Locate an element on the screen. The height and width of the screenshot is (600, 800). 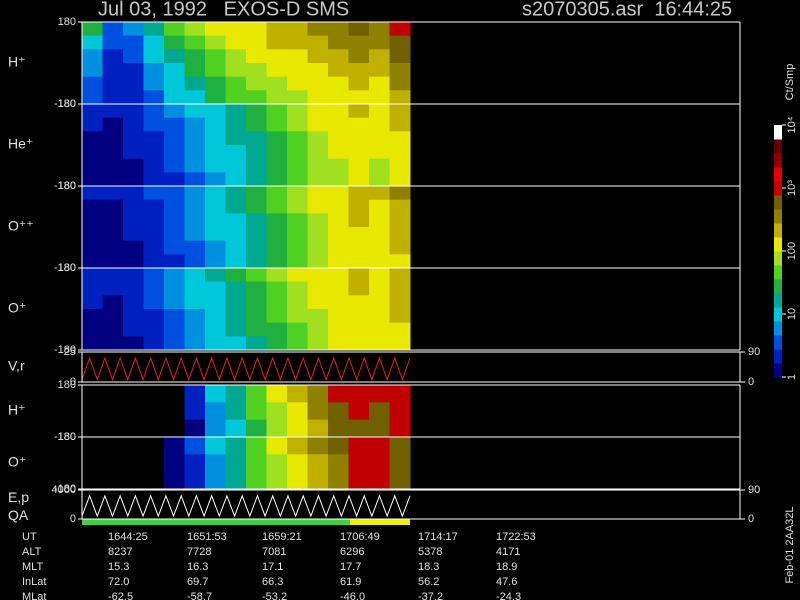
colorbar-tick-label: 100 is located at coordinates (792, 251).